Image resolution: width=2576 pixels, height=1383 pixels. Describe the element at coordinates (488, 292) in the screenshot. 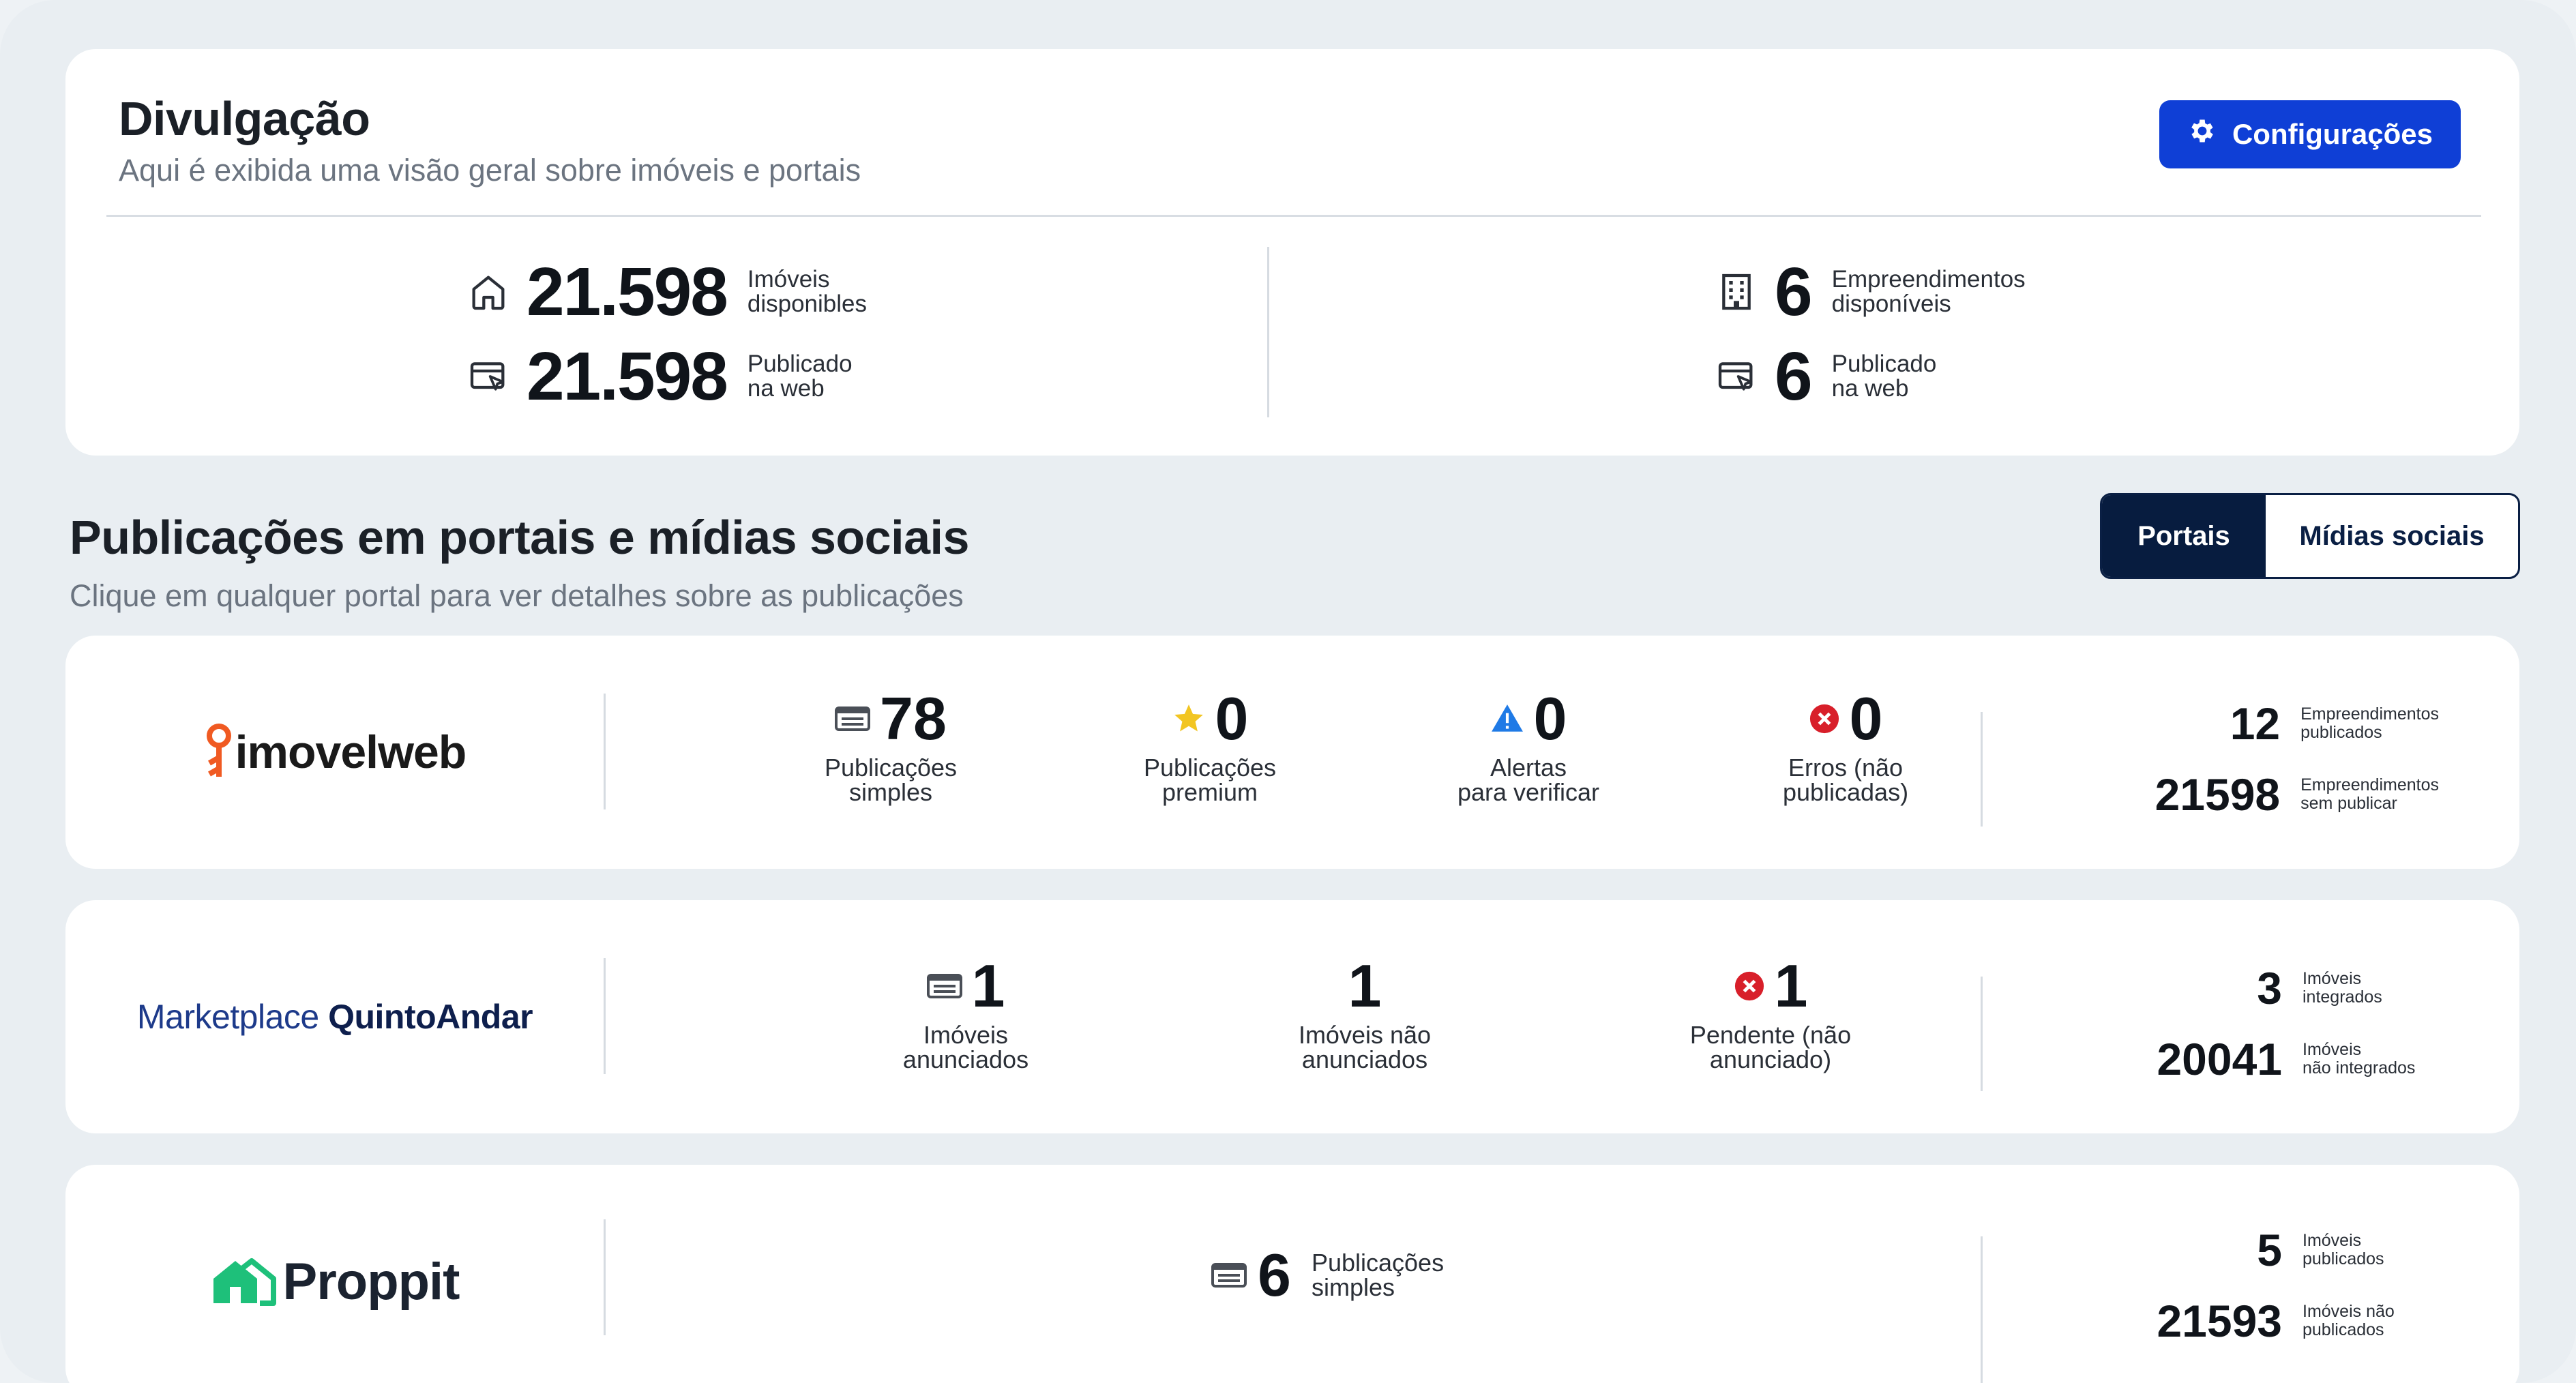

I see `house-icon` at that location.